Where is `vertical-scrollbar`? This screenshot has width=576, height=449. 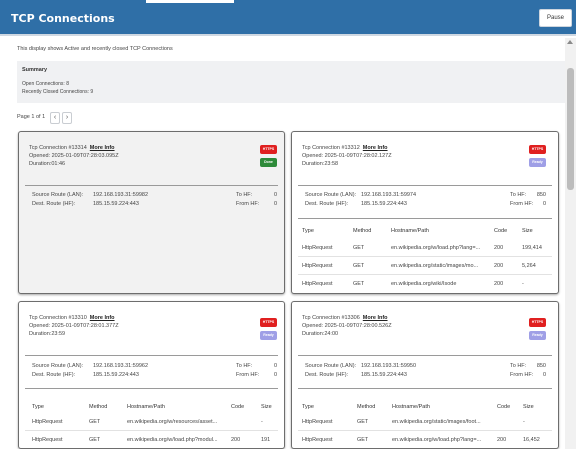
vertical-scrollbar is located at coordinates (570, 243).